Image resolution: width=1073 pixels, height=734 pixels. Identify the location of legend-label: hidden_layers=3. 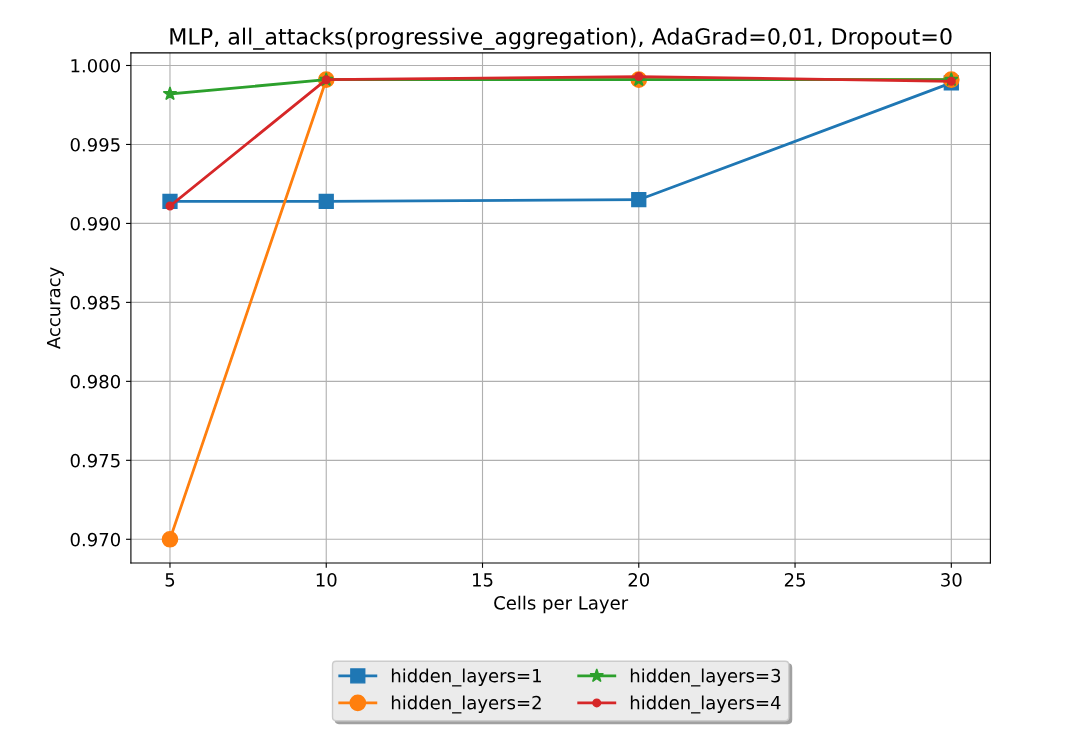
(705, 677).